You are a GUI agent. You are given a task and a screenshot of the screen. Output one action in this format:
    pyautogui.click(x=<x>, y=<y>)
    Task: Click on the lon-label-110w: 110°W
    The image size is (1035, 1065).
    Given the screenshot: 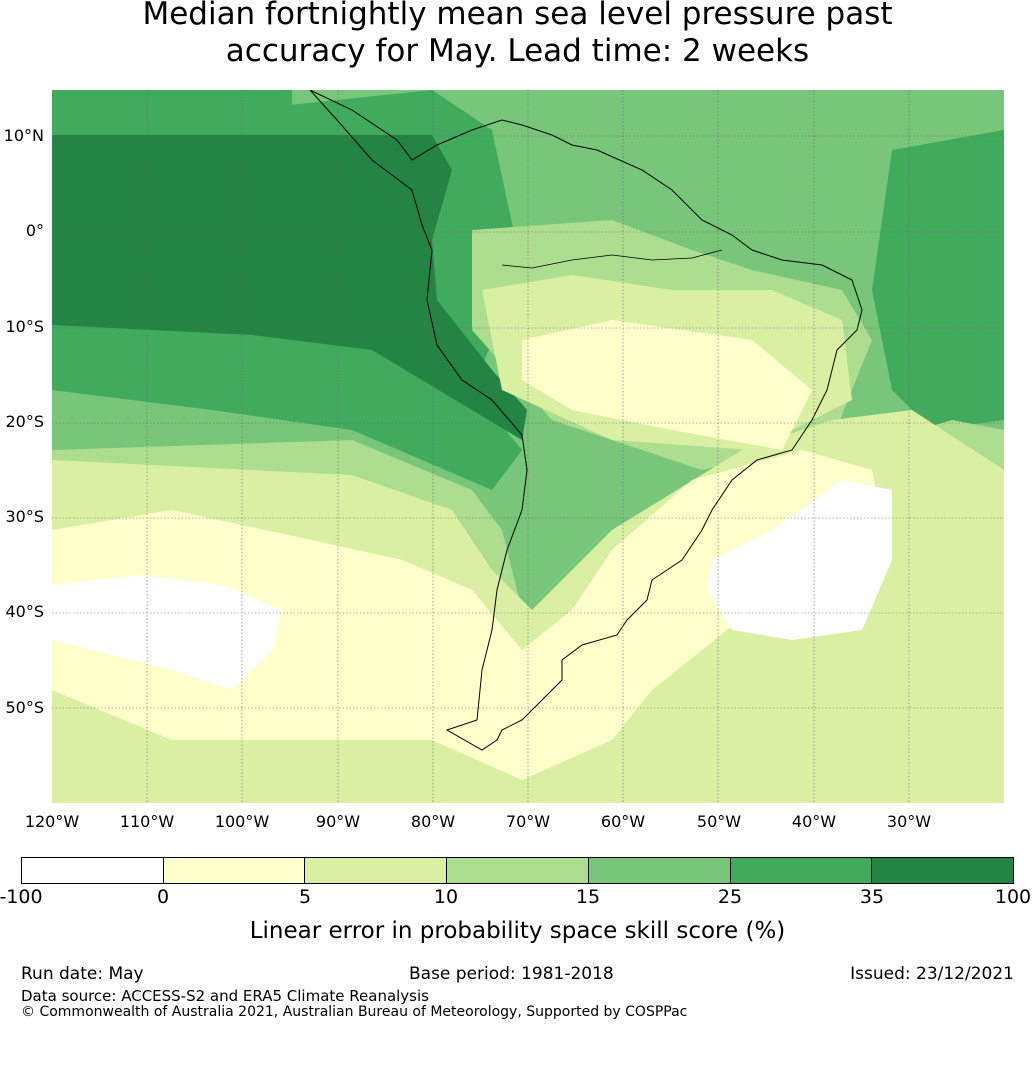 What is the action you would take?
    pyautogui.click(x=147, y=821)
    